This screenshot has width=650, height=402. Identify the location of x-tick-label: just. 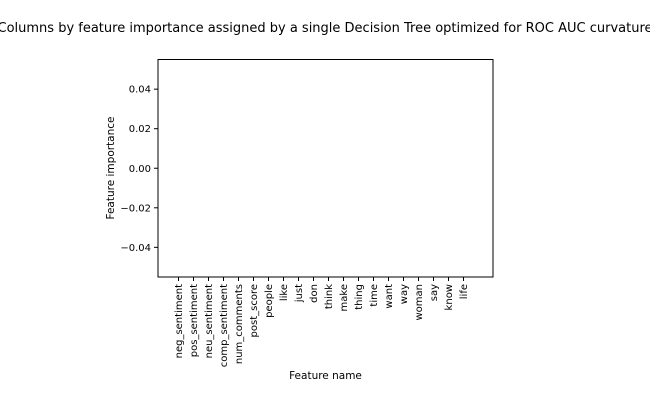
(299, 293).